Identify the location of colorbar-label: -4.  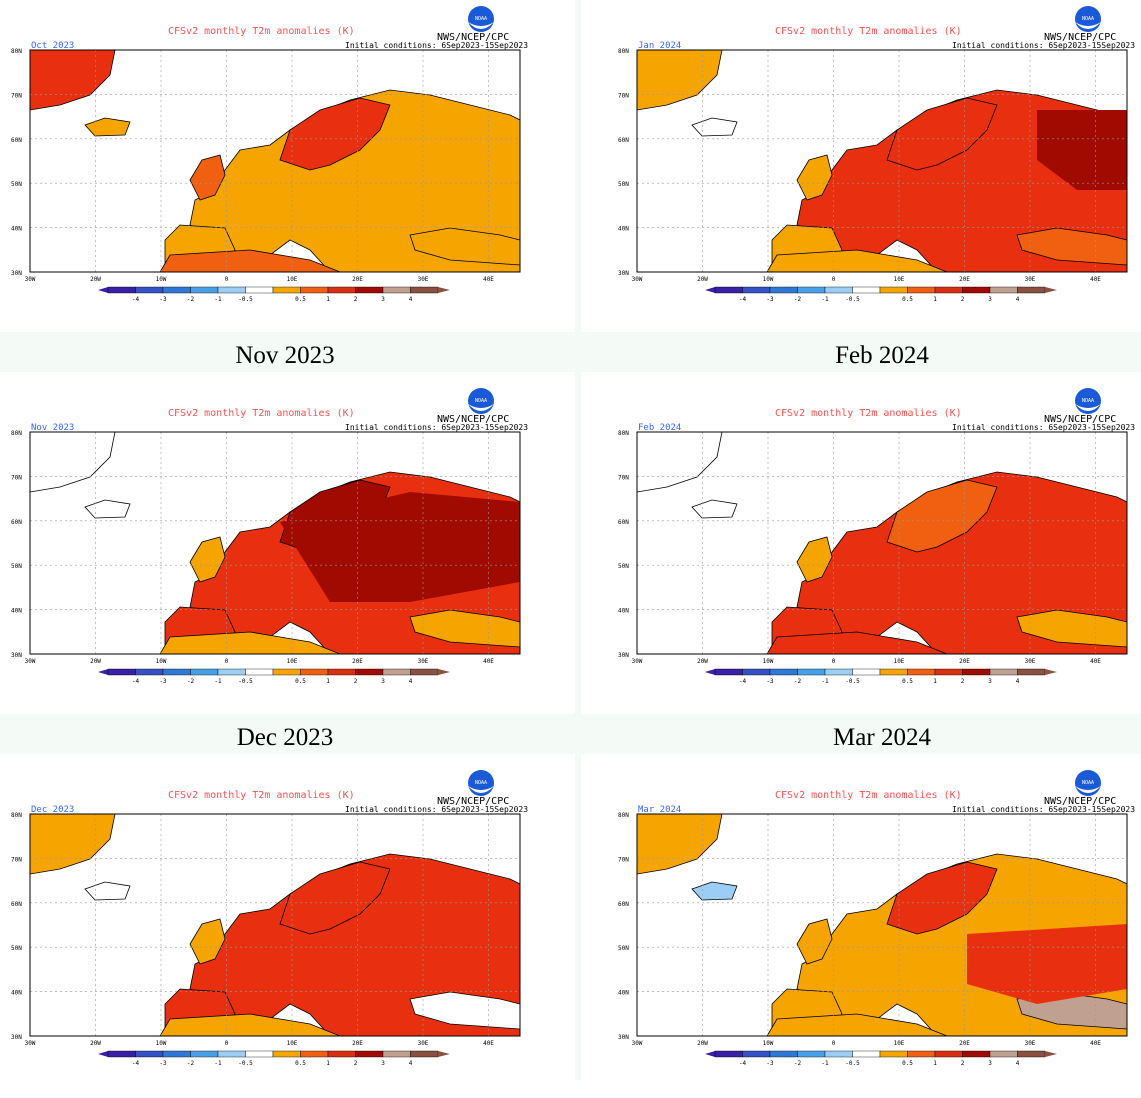
(136, 1063).